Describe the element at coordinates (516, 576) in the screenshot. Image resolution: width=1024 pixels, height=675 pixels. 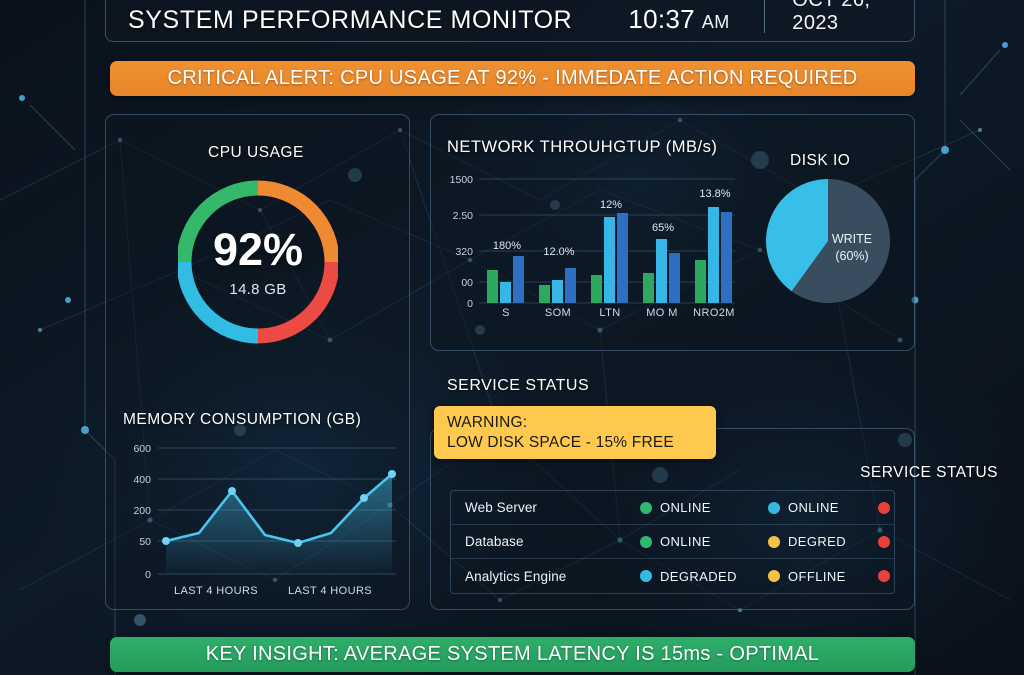
I see `service-name: Analytics Engine` at that location.